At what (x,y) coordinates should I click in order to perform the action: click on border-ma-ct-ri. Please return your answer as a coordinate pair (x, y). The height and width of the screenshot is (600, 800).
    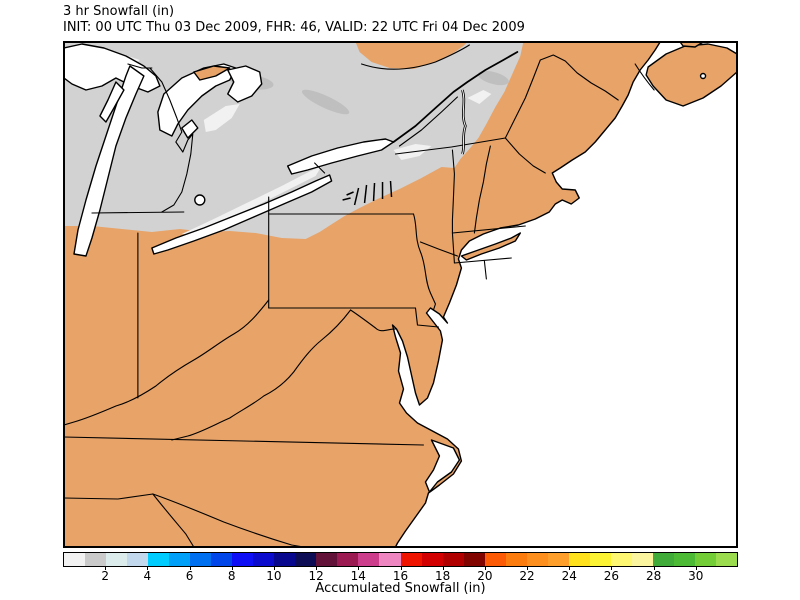
    Looking at the image, I should click on (482, 260).